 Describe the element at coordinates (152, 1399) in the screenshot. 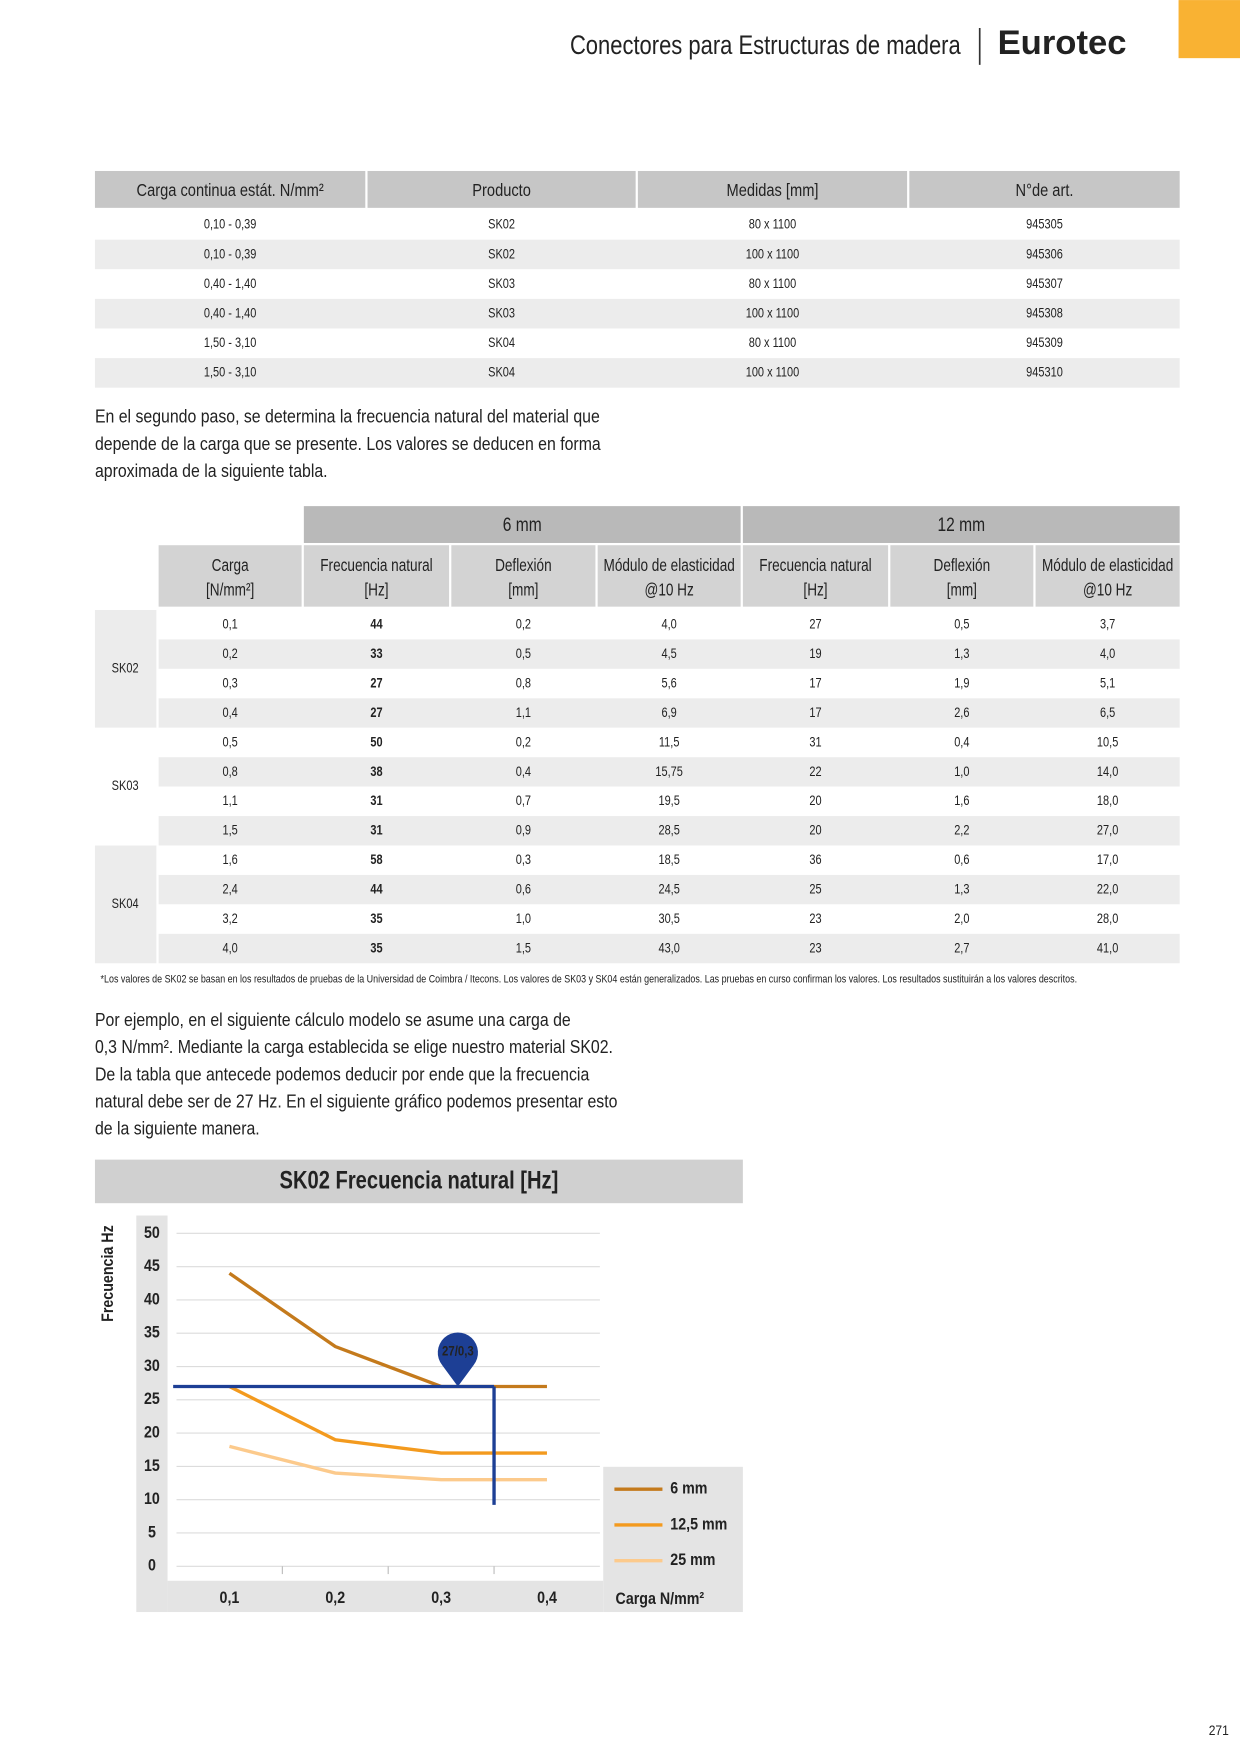

I see `y-tick-label: 25` at that location.